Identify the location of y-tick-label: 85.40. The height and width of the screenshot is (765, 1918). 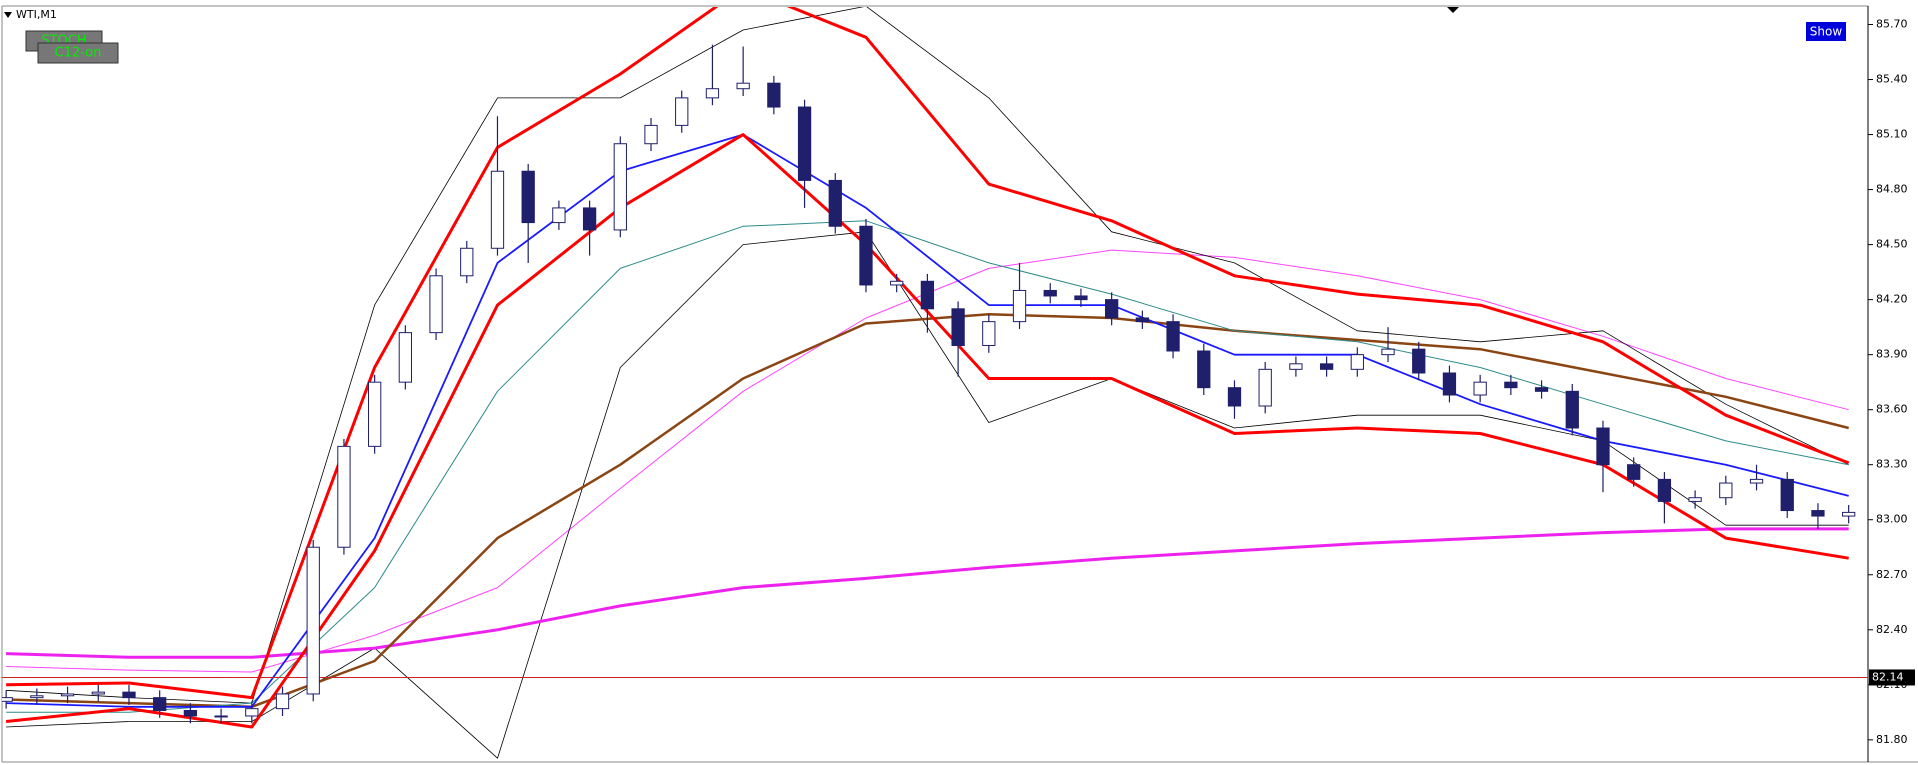
(1892, 79).